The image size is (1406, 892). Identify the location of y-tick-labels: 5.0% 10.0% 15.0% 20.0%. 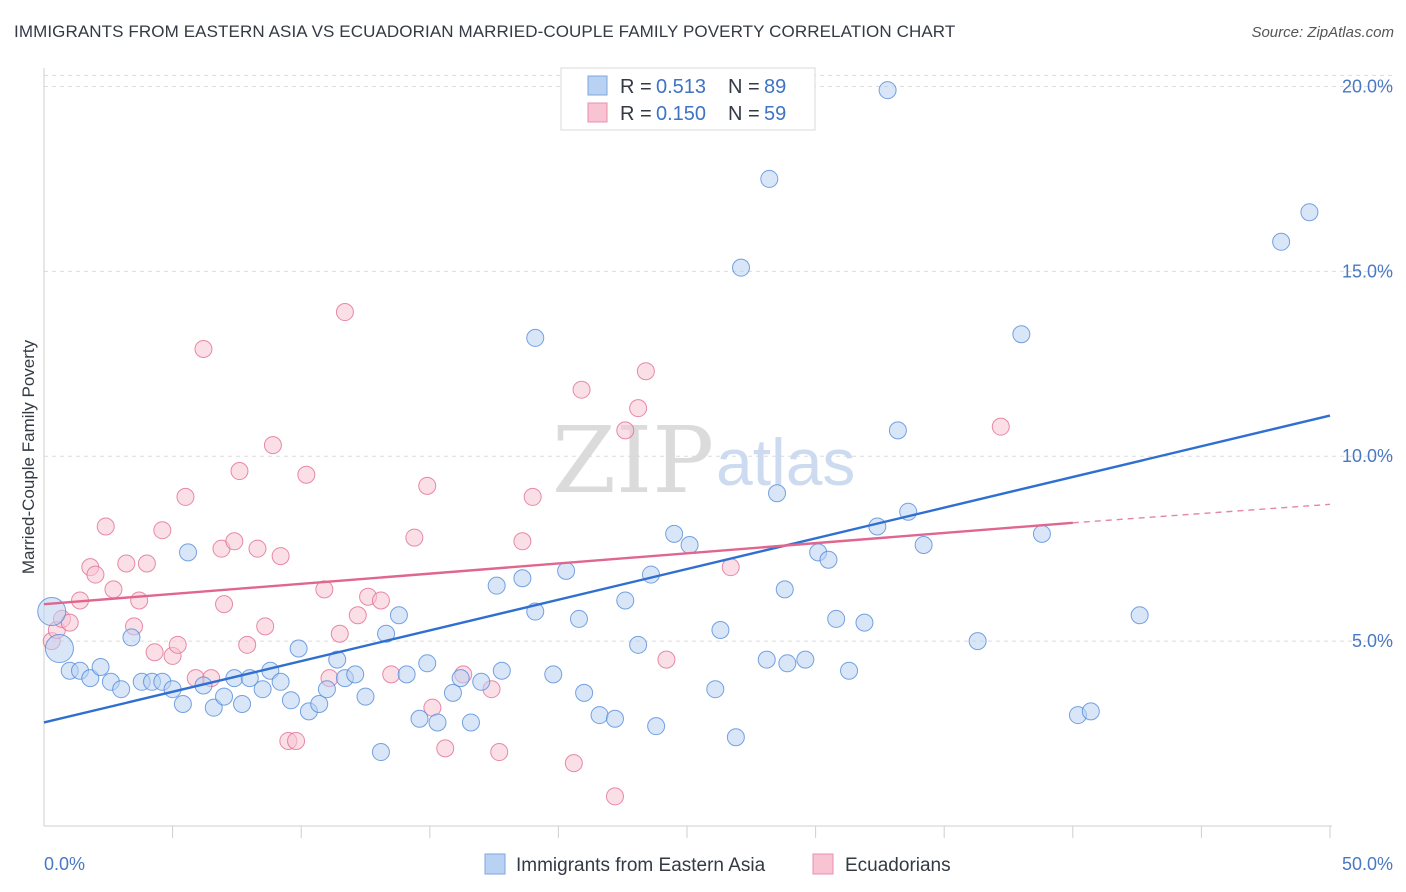
(1367, 363).